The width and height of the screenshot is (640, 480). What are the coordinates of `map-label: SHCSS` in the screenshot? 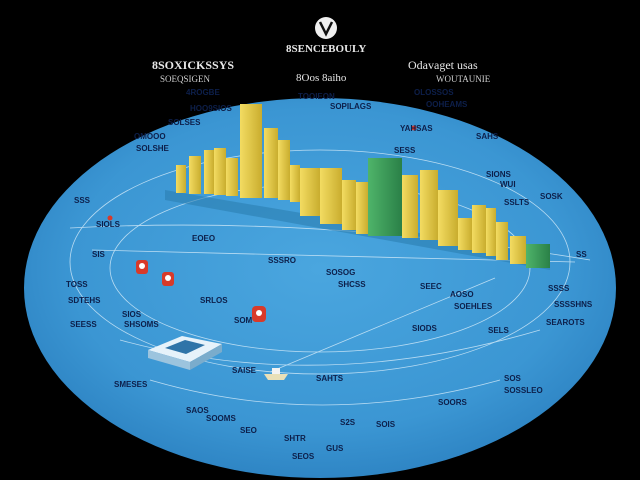 It's located at (352, 284).